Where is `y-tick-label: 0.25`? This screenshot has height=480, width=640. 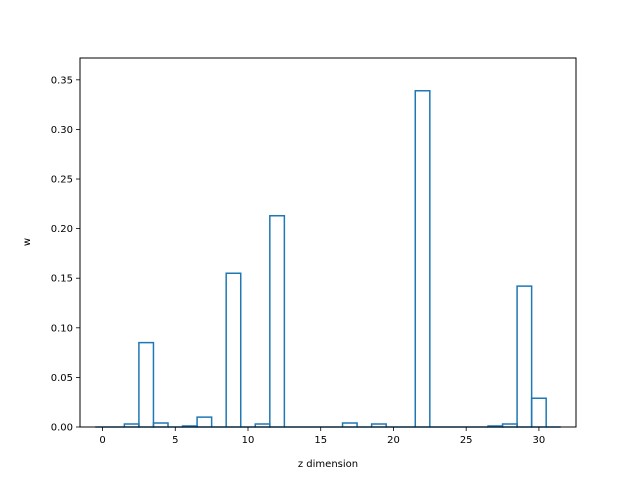 y-tick-label: 0.25 is located at coordinates (62, 180).